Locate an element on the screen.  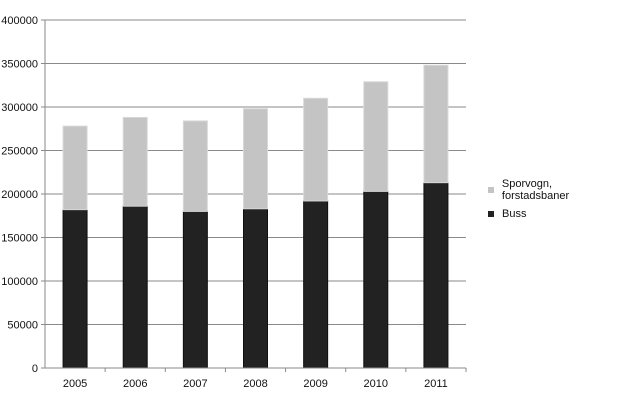
legend-item-sporvogn: Sporvogn, forstadsbaner is located at coordinates (554, 190).